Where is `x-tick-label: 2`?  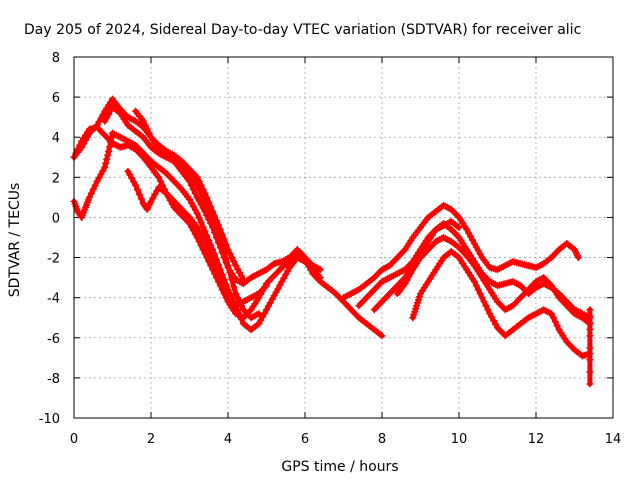
x-tick-label: 2 is located at coordinates (151, 439).